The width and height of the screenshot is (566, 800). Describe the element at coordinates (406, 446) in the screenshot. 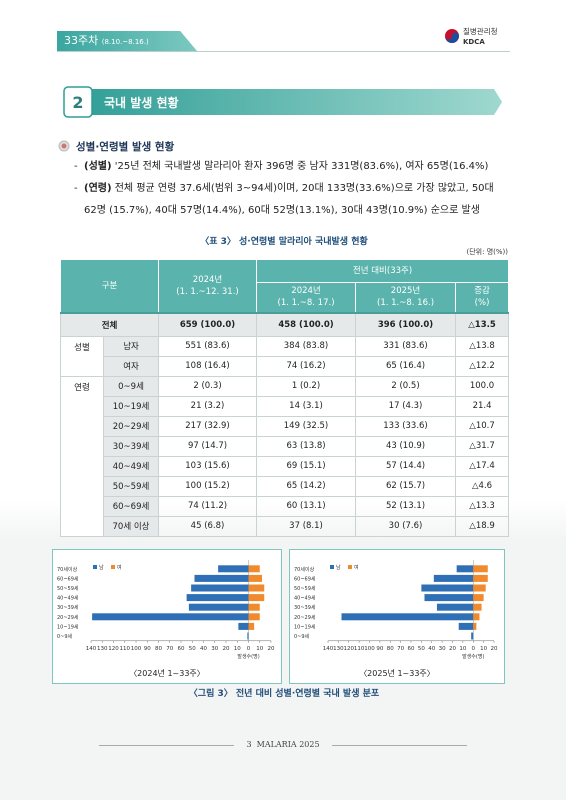

I see `table-cell: 43 (10.9)` at that location.